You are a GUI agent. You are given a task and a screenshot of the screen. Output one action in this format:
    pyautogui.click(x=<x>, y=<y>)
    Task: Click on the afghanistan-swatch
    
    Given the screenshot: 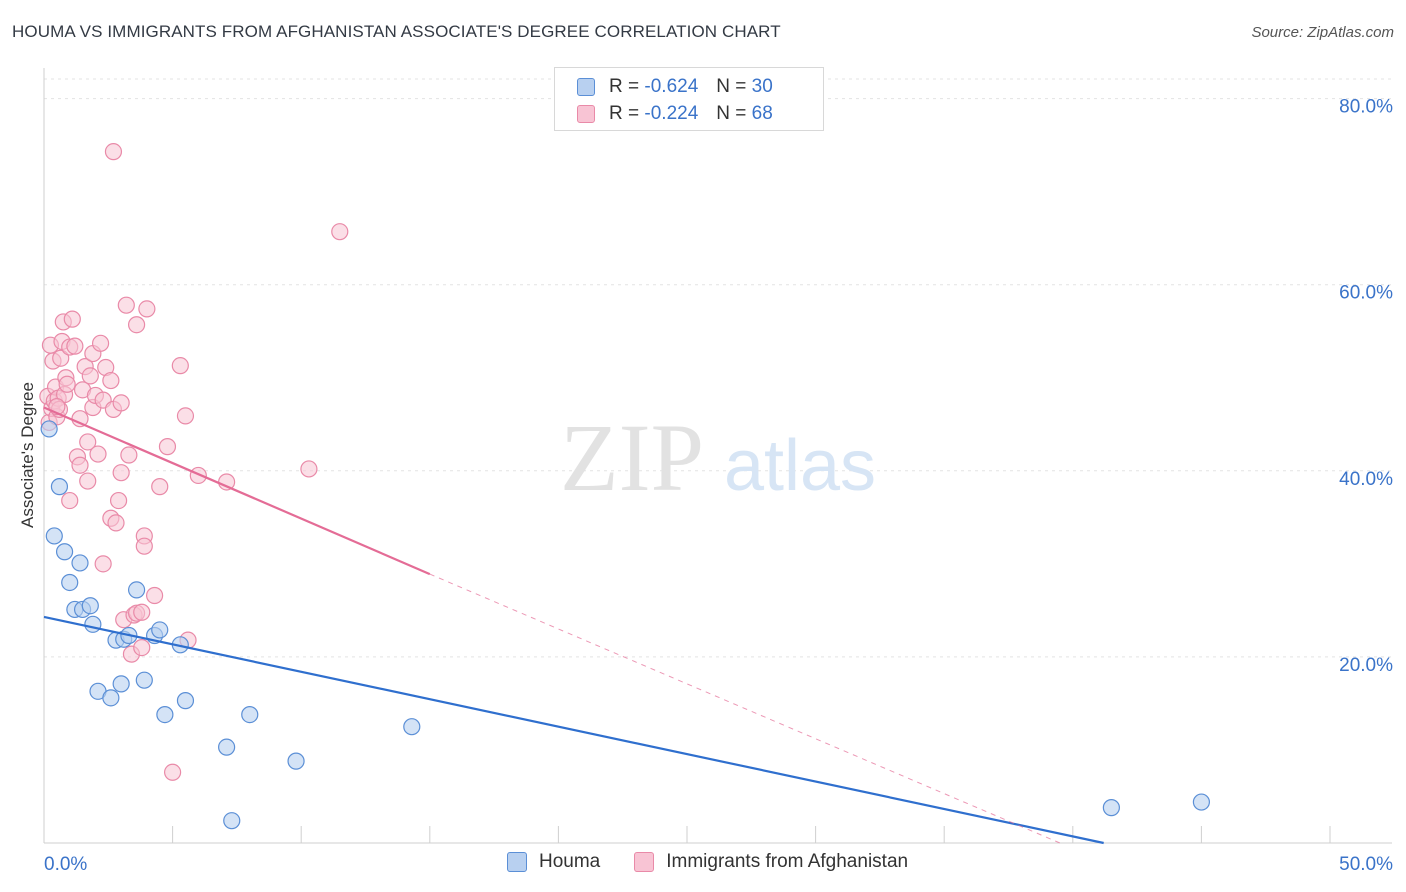 What is the action you would take?
    pyautogui.click(x=586, y=114)
    